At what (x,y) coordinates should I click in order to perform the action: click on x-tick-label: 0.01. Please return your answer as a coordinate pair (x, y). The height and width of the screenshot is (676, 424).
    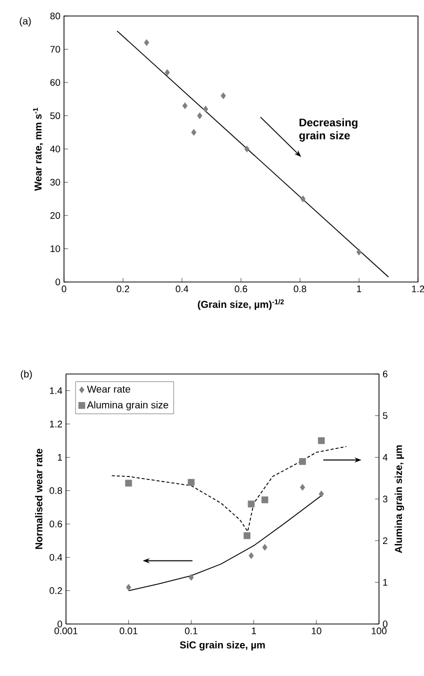
    Looking at the image, I should click on (129, 631).